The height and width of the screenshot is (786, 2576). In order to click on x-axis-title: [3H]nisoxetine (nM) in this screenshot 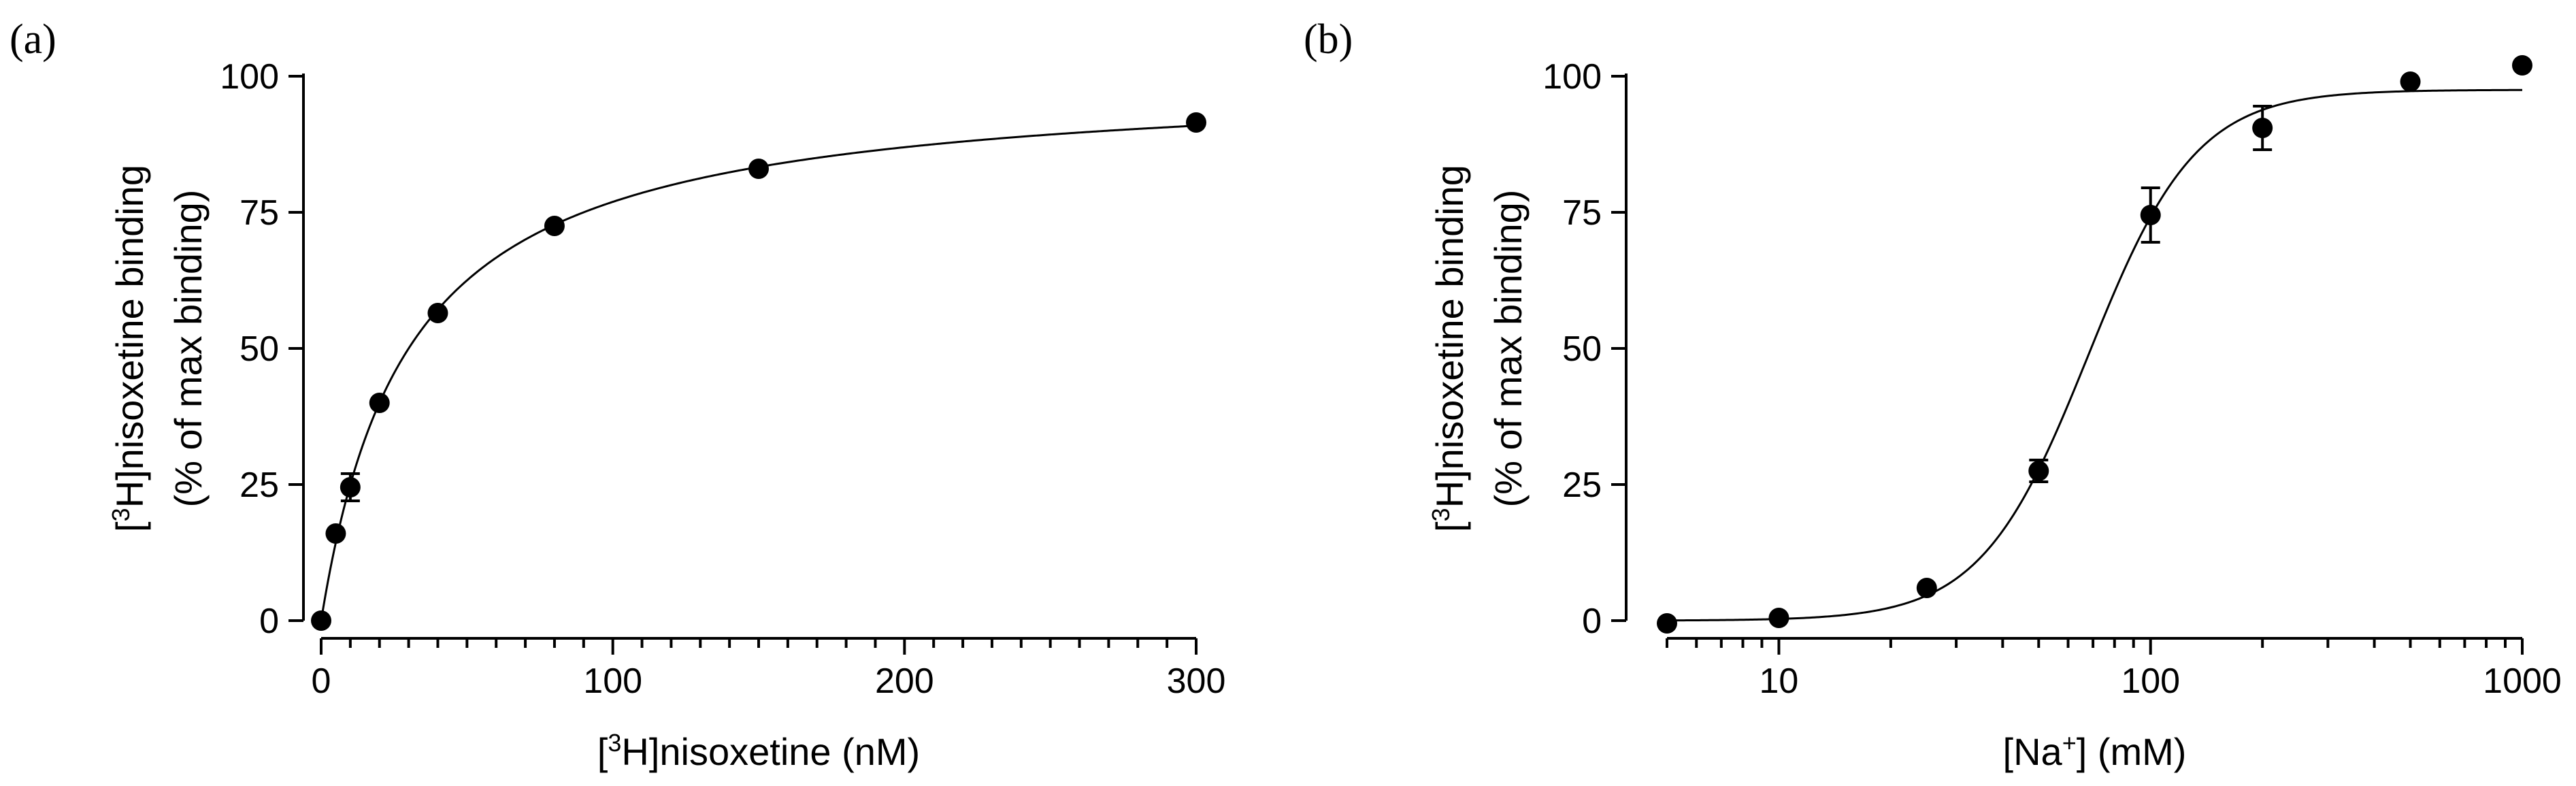, I will do `click(759, 751)`.